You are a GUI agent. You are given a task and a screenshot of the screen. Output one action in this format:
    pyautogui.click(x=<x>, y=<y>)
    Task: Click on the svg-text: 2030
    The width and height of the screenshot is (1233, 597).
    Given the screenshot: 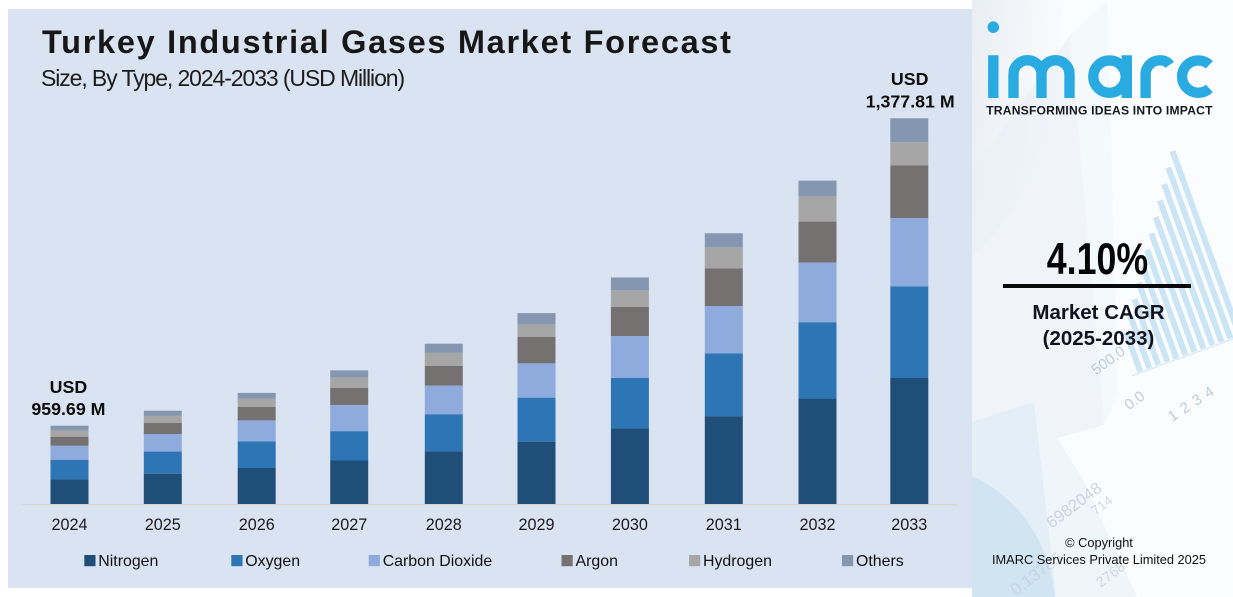 What is the action you would take?
    pyautogui.click(x=630, y=525)
    